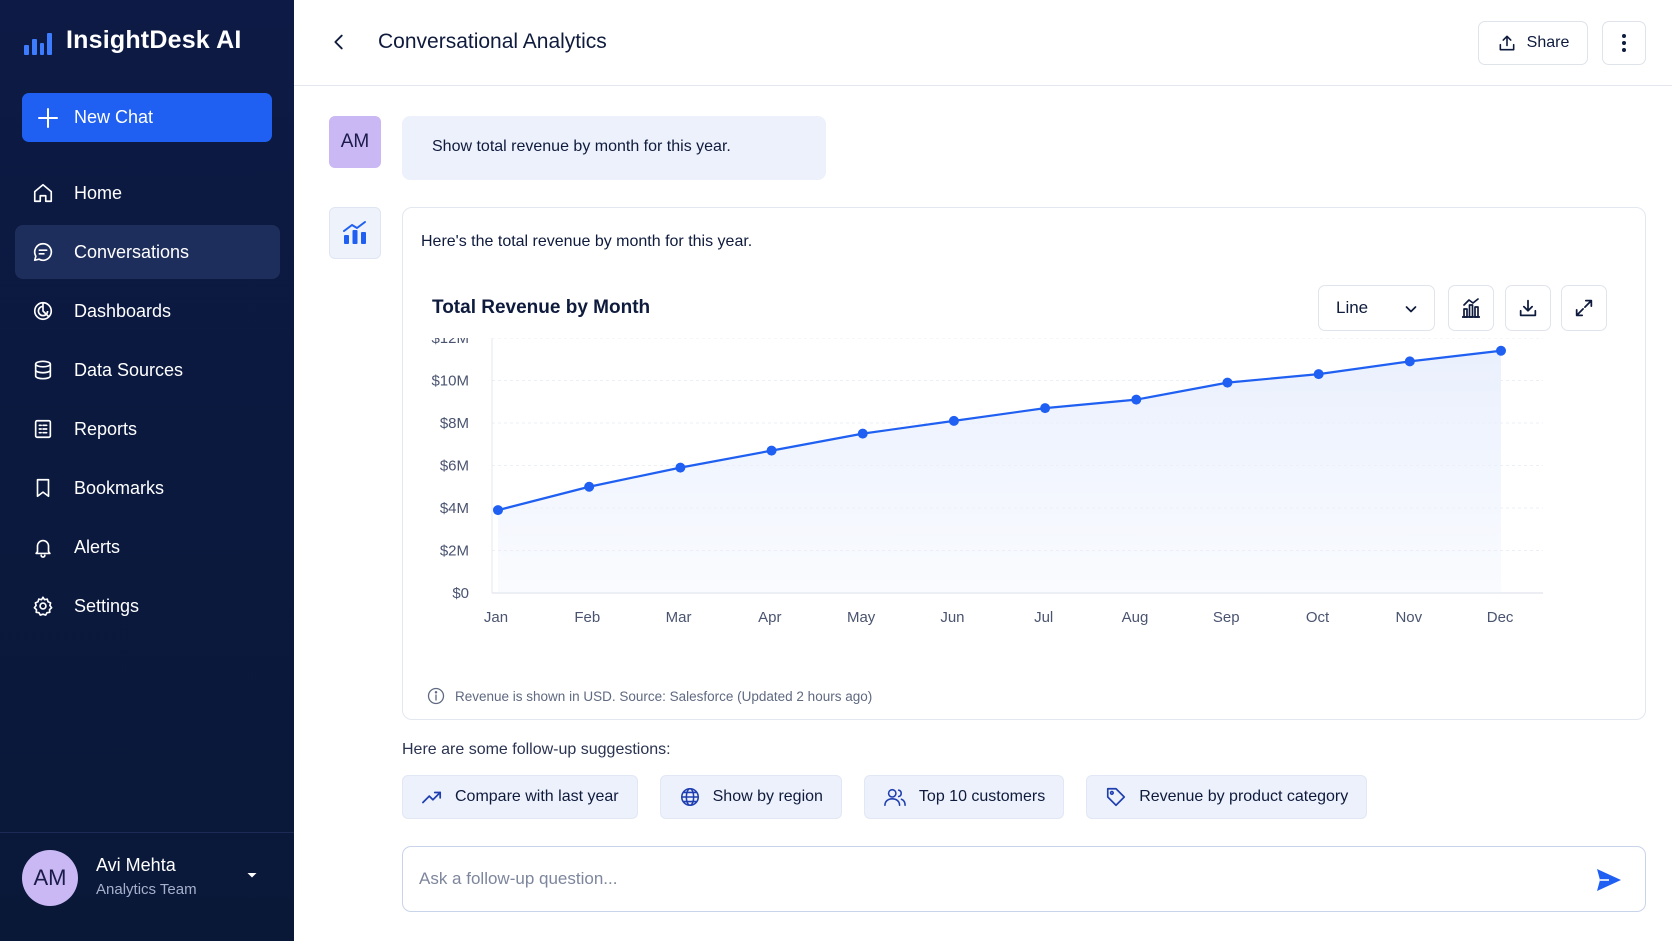 The height and width of the screenshot is (941, 1672). I want to click on upload-share-icon, so click(1507, 43).